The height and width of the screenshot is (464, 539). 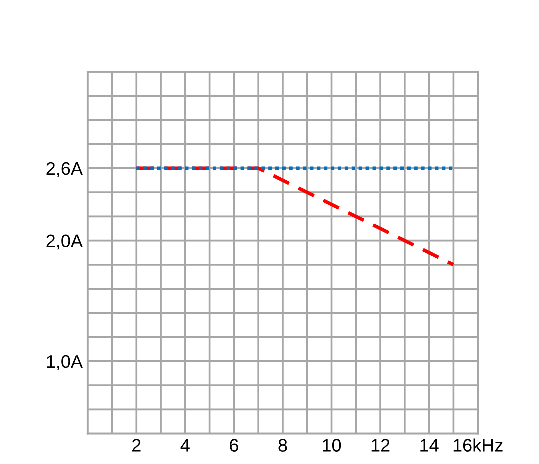 I want to click on x-tick-label: 10, so click(x=332, y=445).